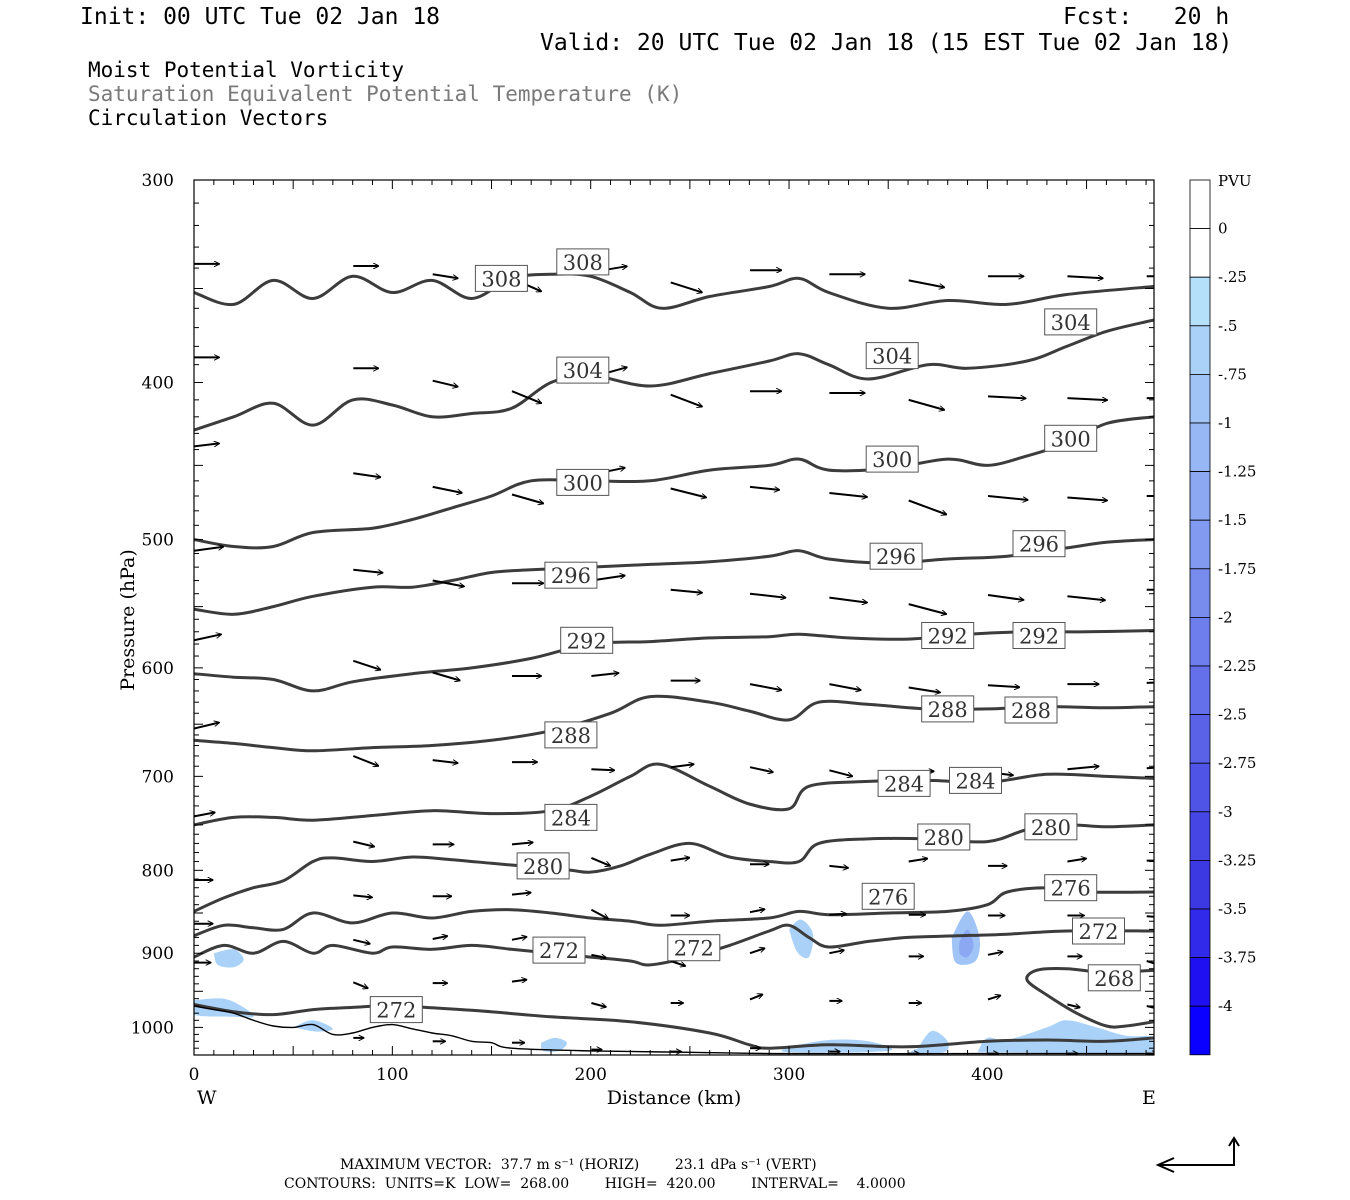  I want to click on pv-patch, so click(228, 958).